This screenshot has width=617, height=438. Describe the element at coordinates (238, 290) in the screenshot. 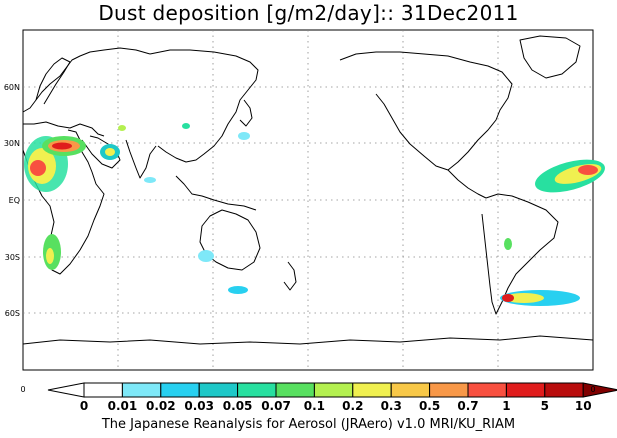

I see `dust-australia-south` at that location.